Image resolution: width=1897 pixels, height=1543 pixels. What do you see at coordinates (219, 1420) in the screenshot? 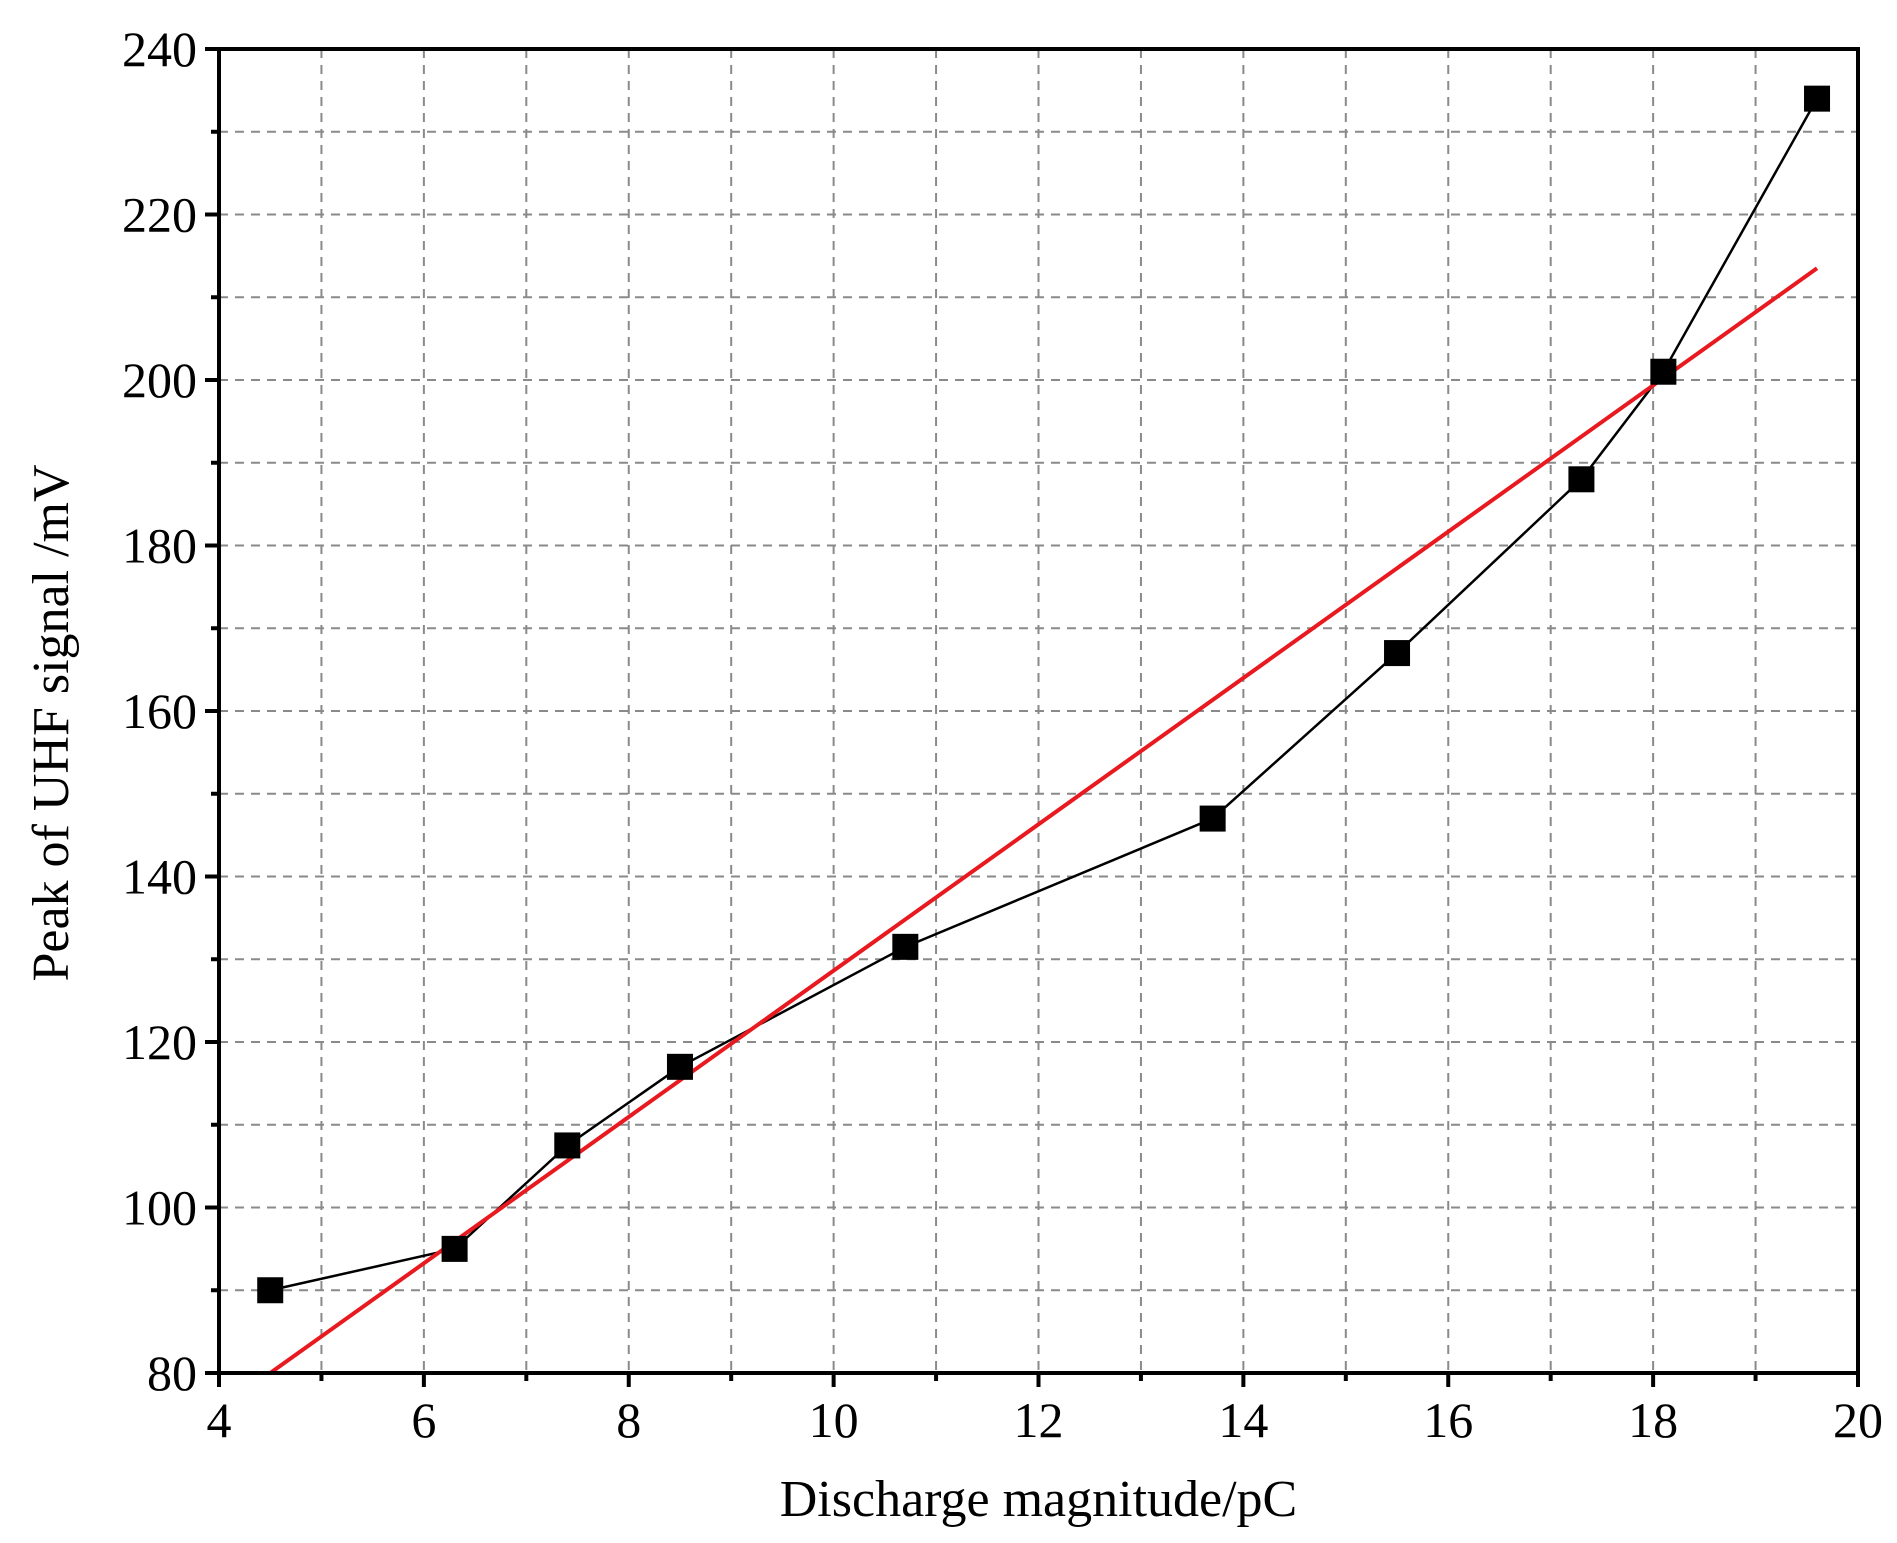
I see `x-tick-label: 4` at bounding box center [219, 1420].